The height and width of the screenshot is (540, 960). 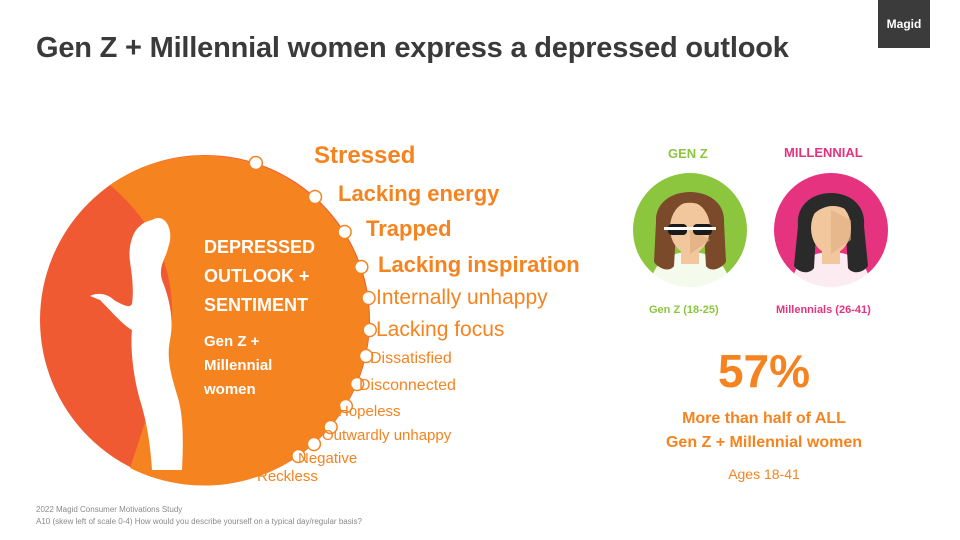 I want to click on millennial-age-label: Millennials (26-41), so click(x=823, y=310).